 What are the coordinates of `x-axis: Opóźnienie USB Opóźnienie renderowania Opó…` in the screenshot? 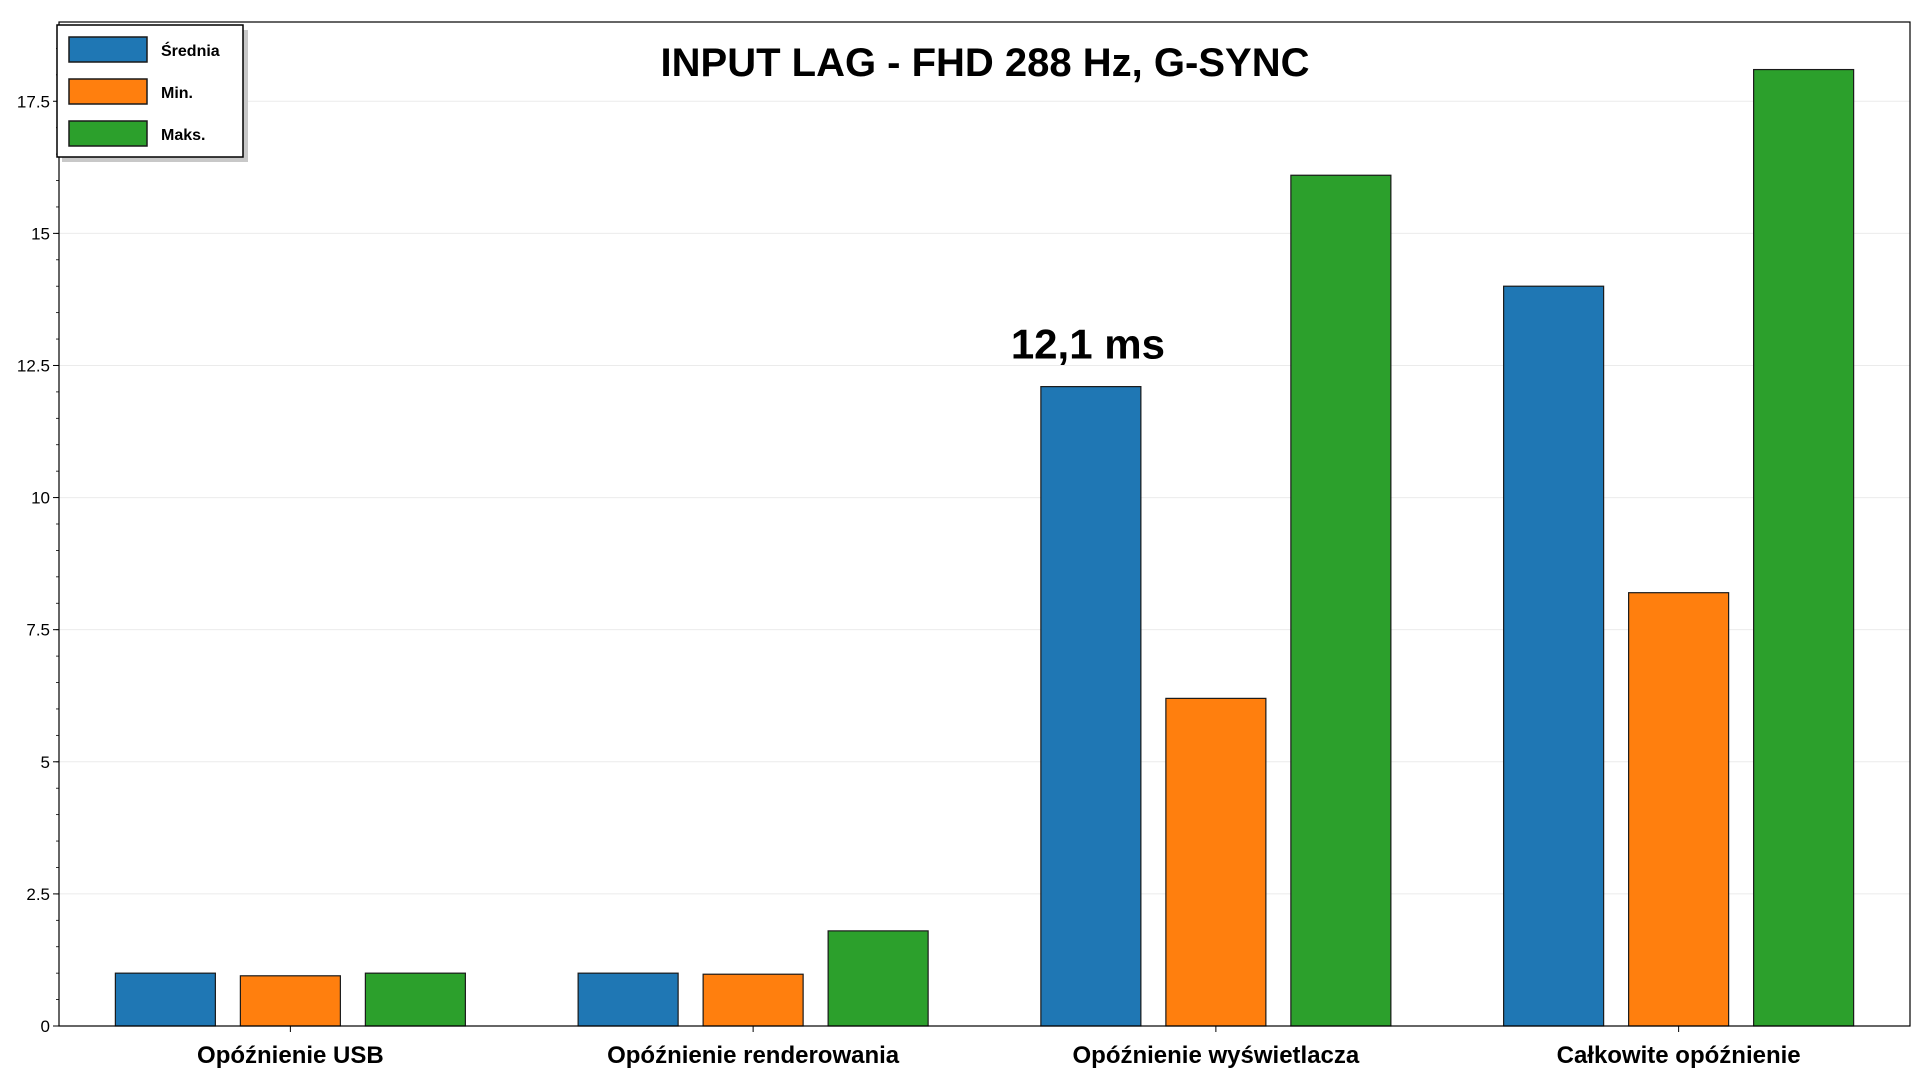 It's located at (999, 1047).